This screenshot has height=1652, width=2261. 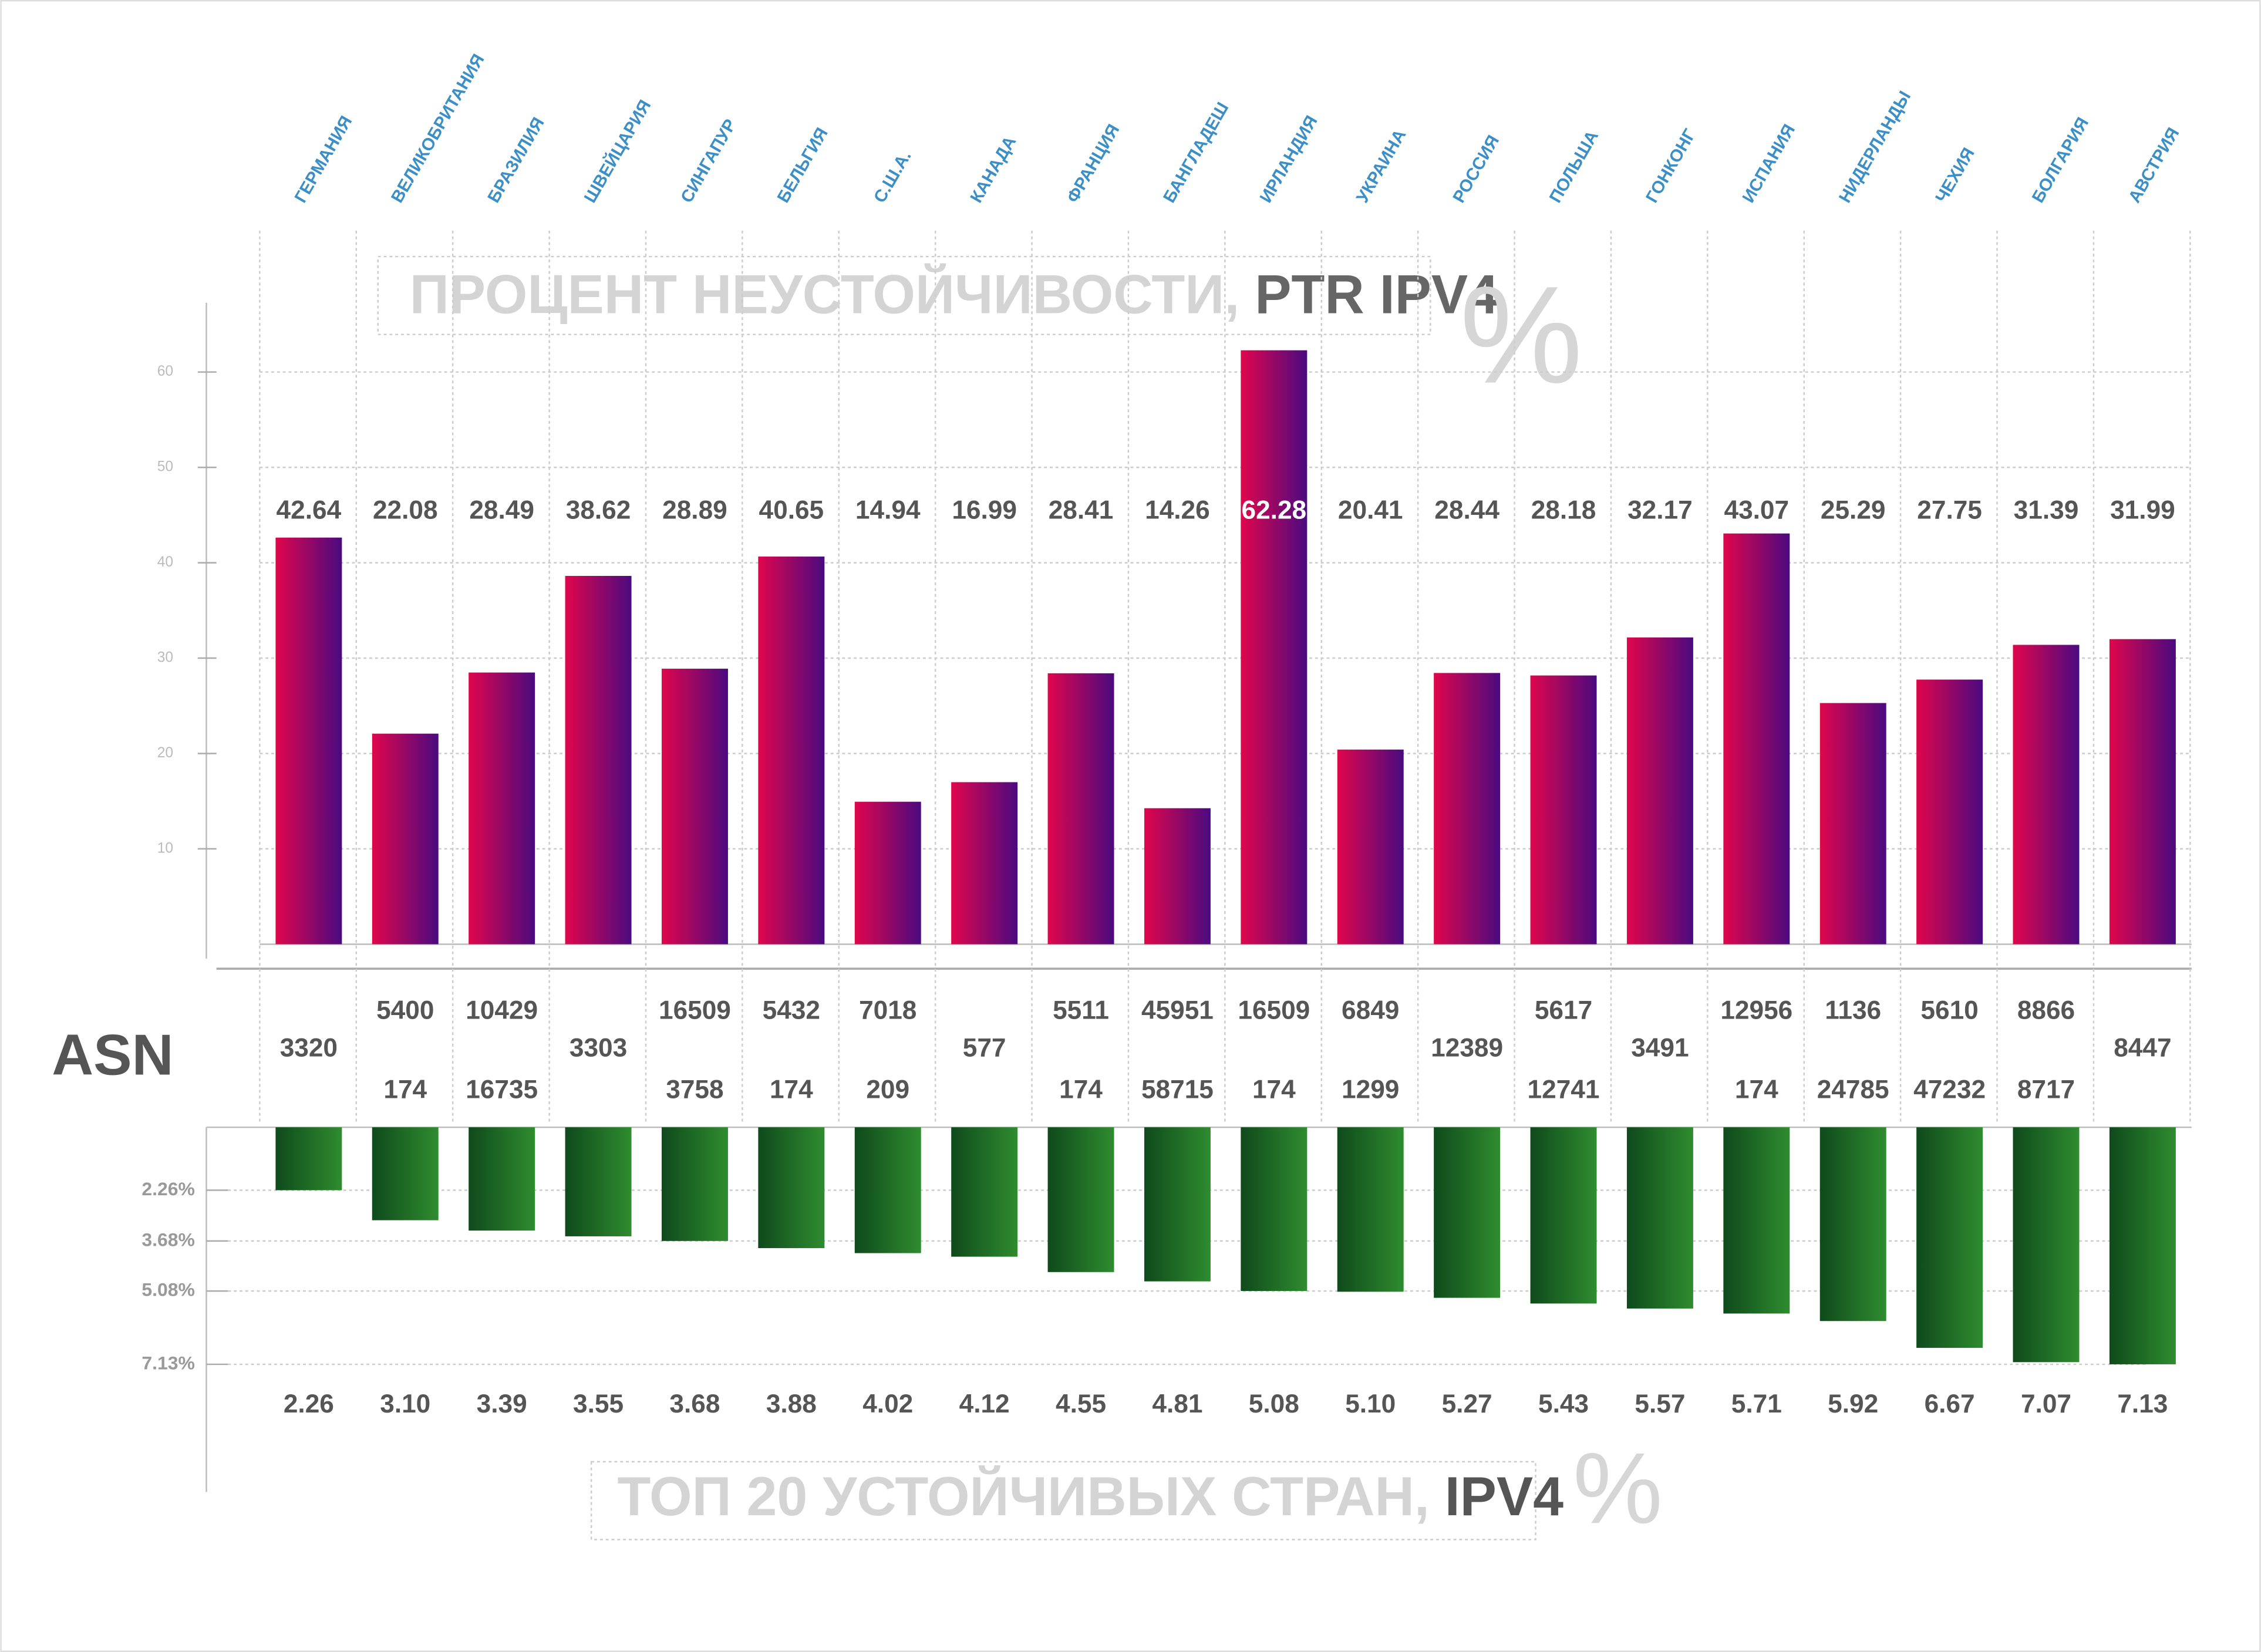 What do you see at coordinates (1370, 509) in the screenshot?
I see `value-label: 20.41` at bounding box center [1370, 509].